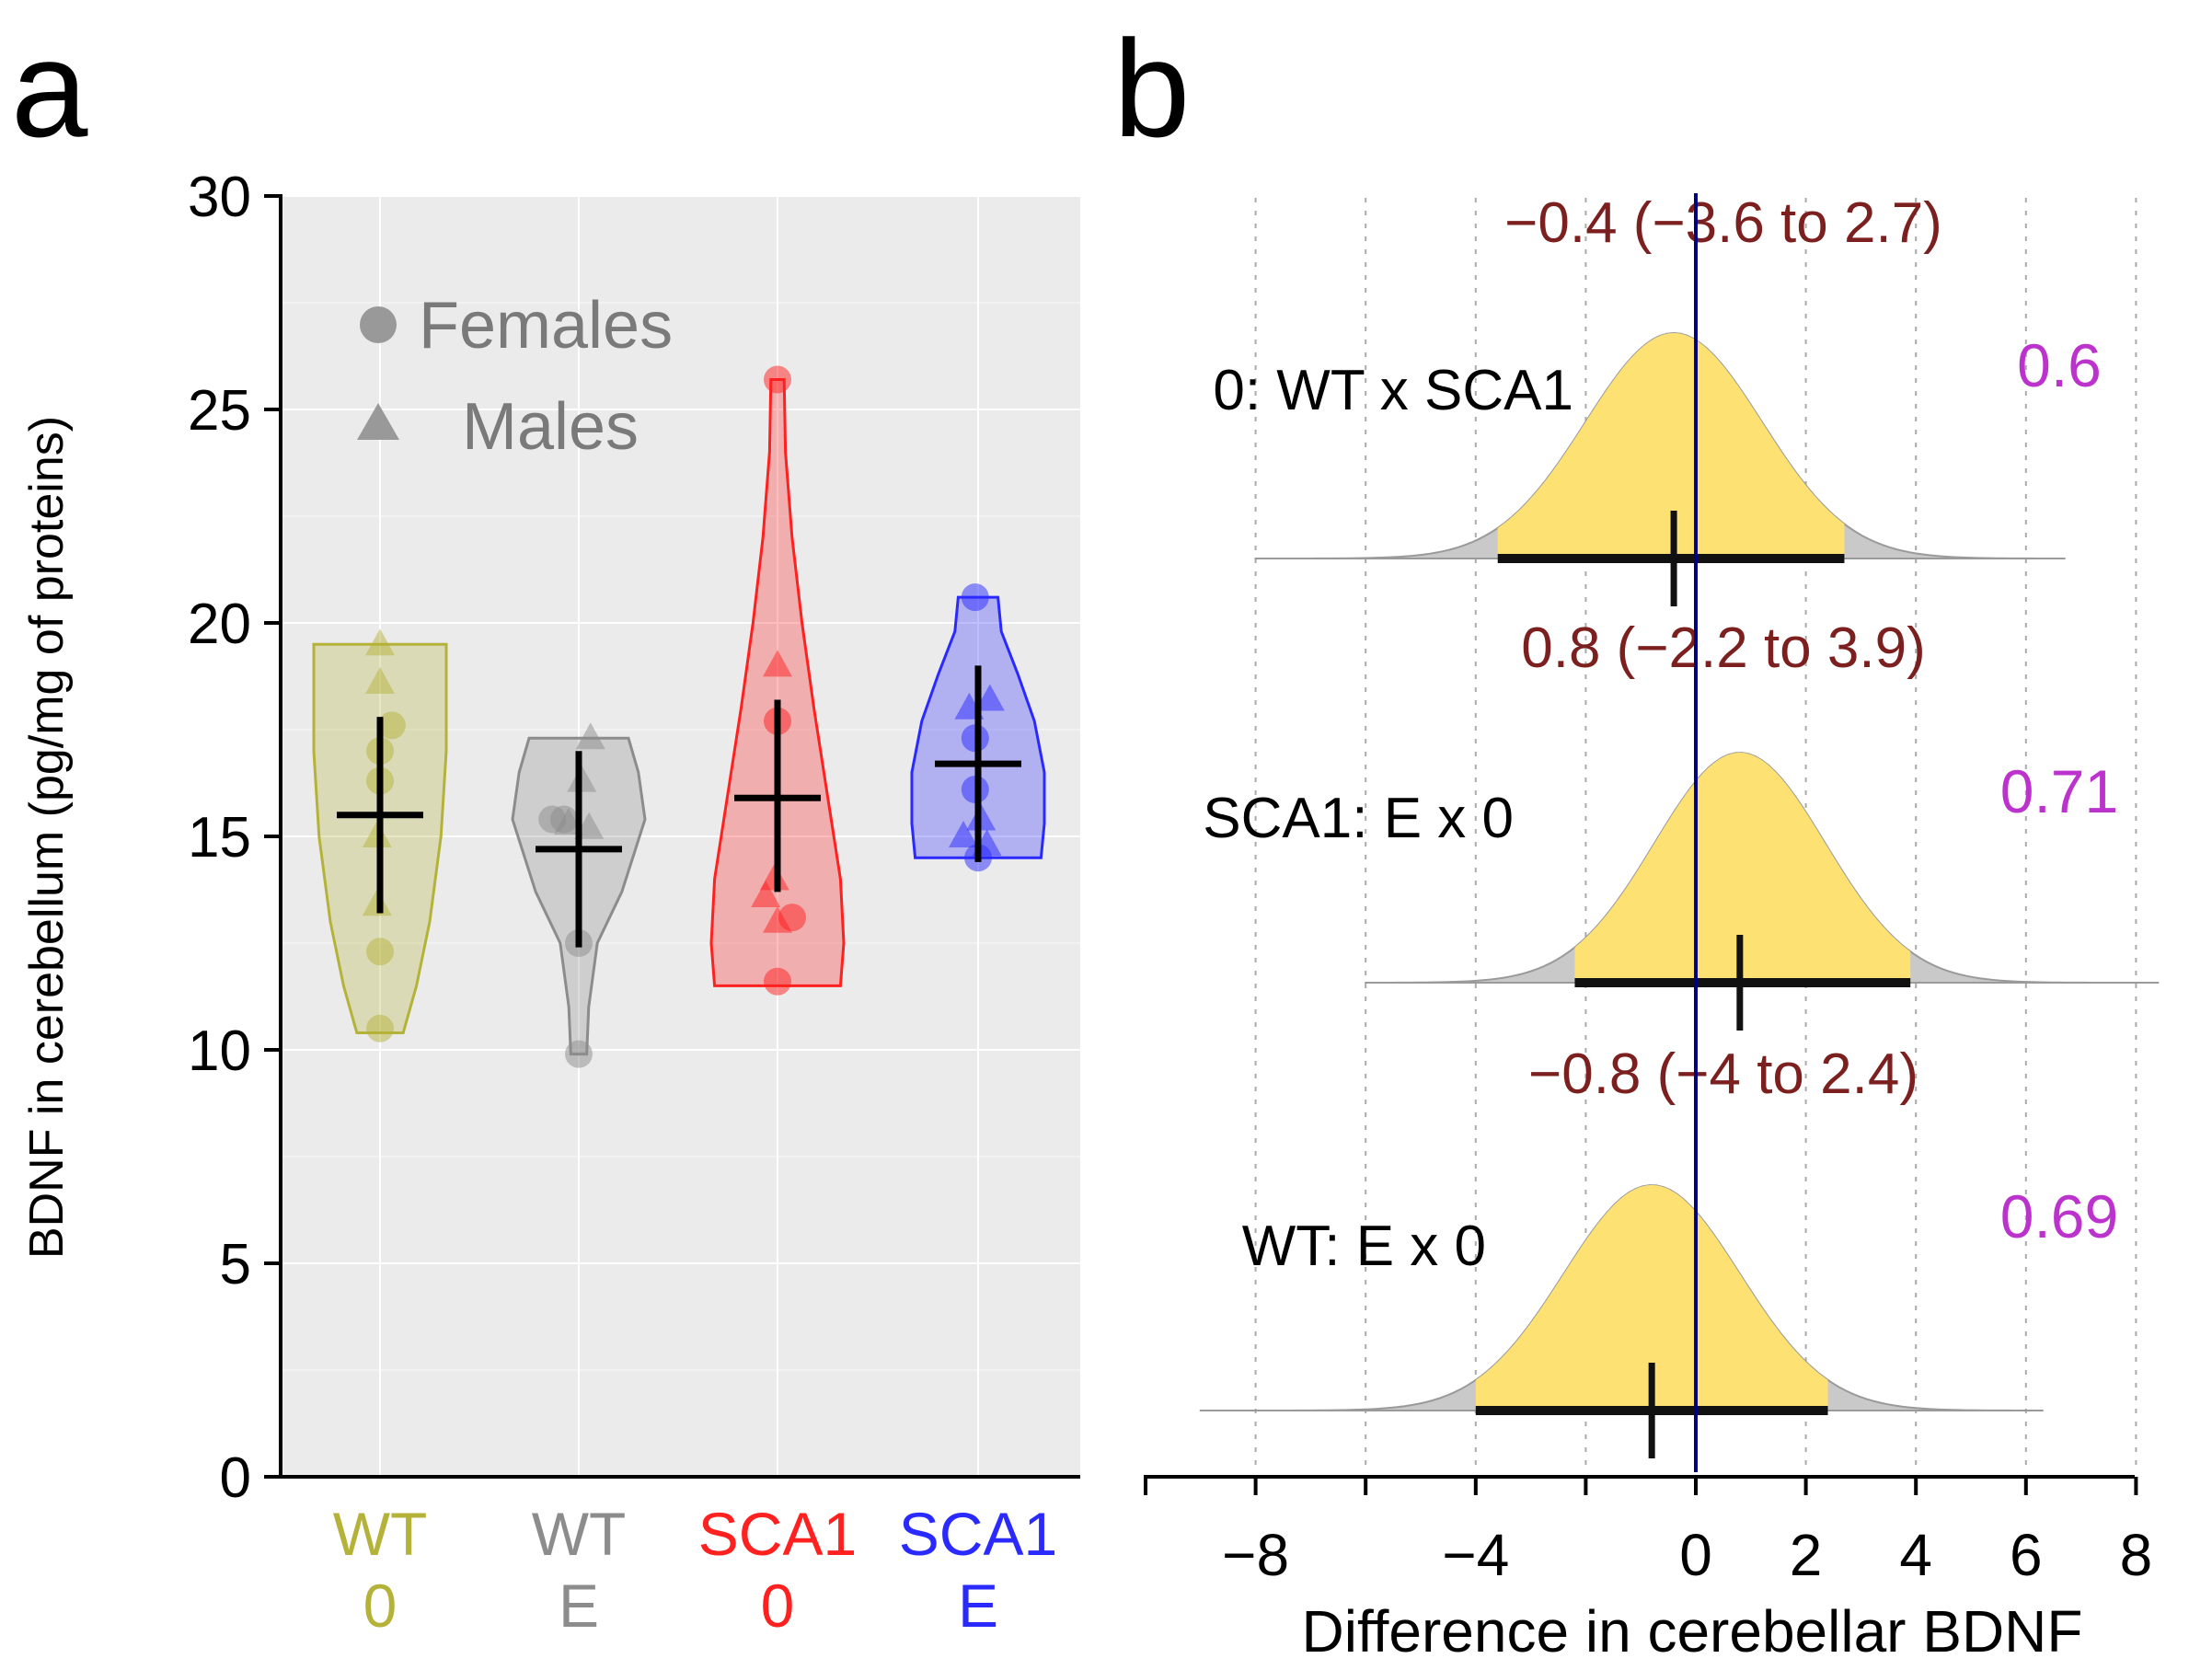 This screenshot has height=1670, width=2212. Describe the element at coordinates (1723, 1074) in the screenshot. I see `interval-annotation: −0.8 (−4 to 2.4)` at that location.